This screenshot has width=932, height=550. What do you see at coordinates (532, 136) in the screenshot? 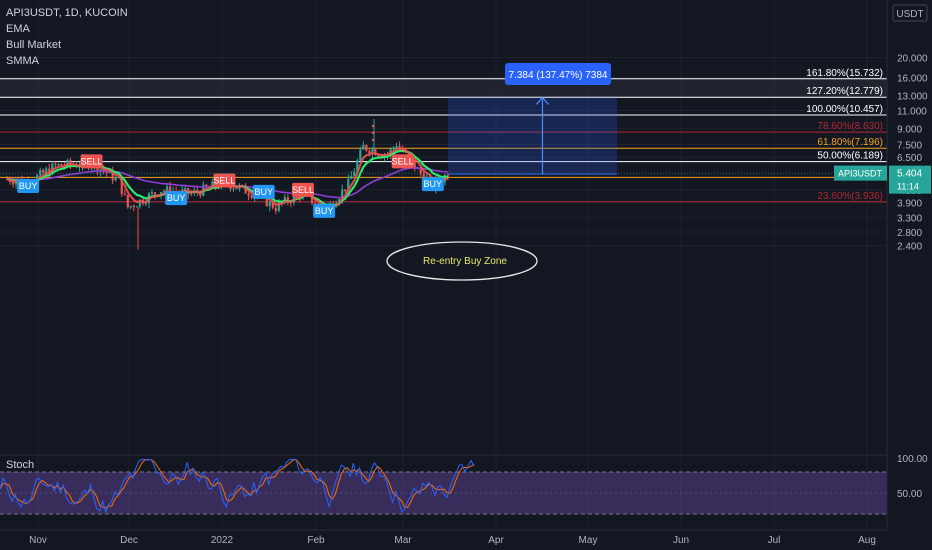
I see `measure-box` at bounding box center [532, 136].